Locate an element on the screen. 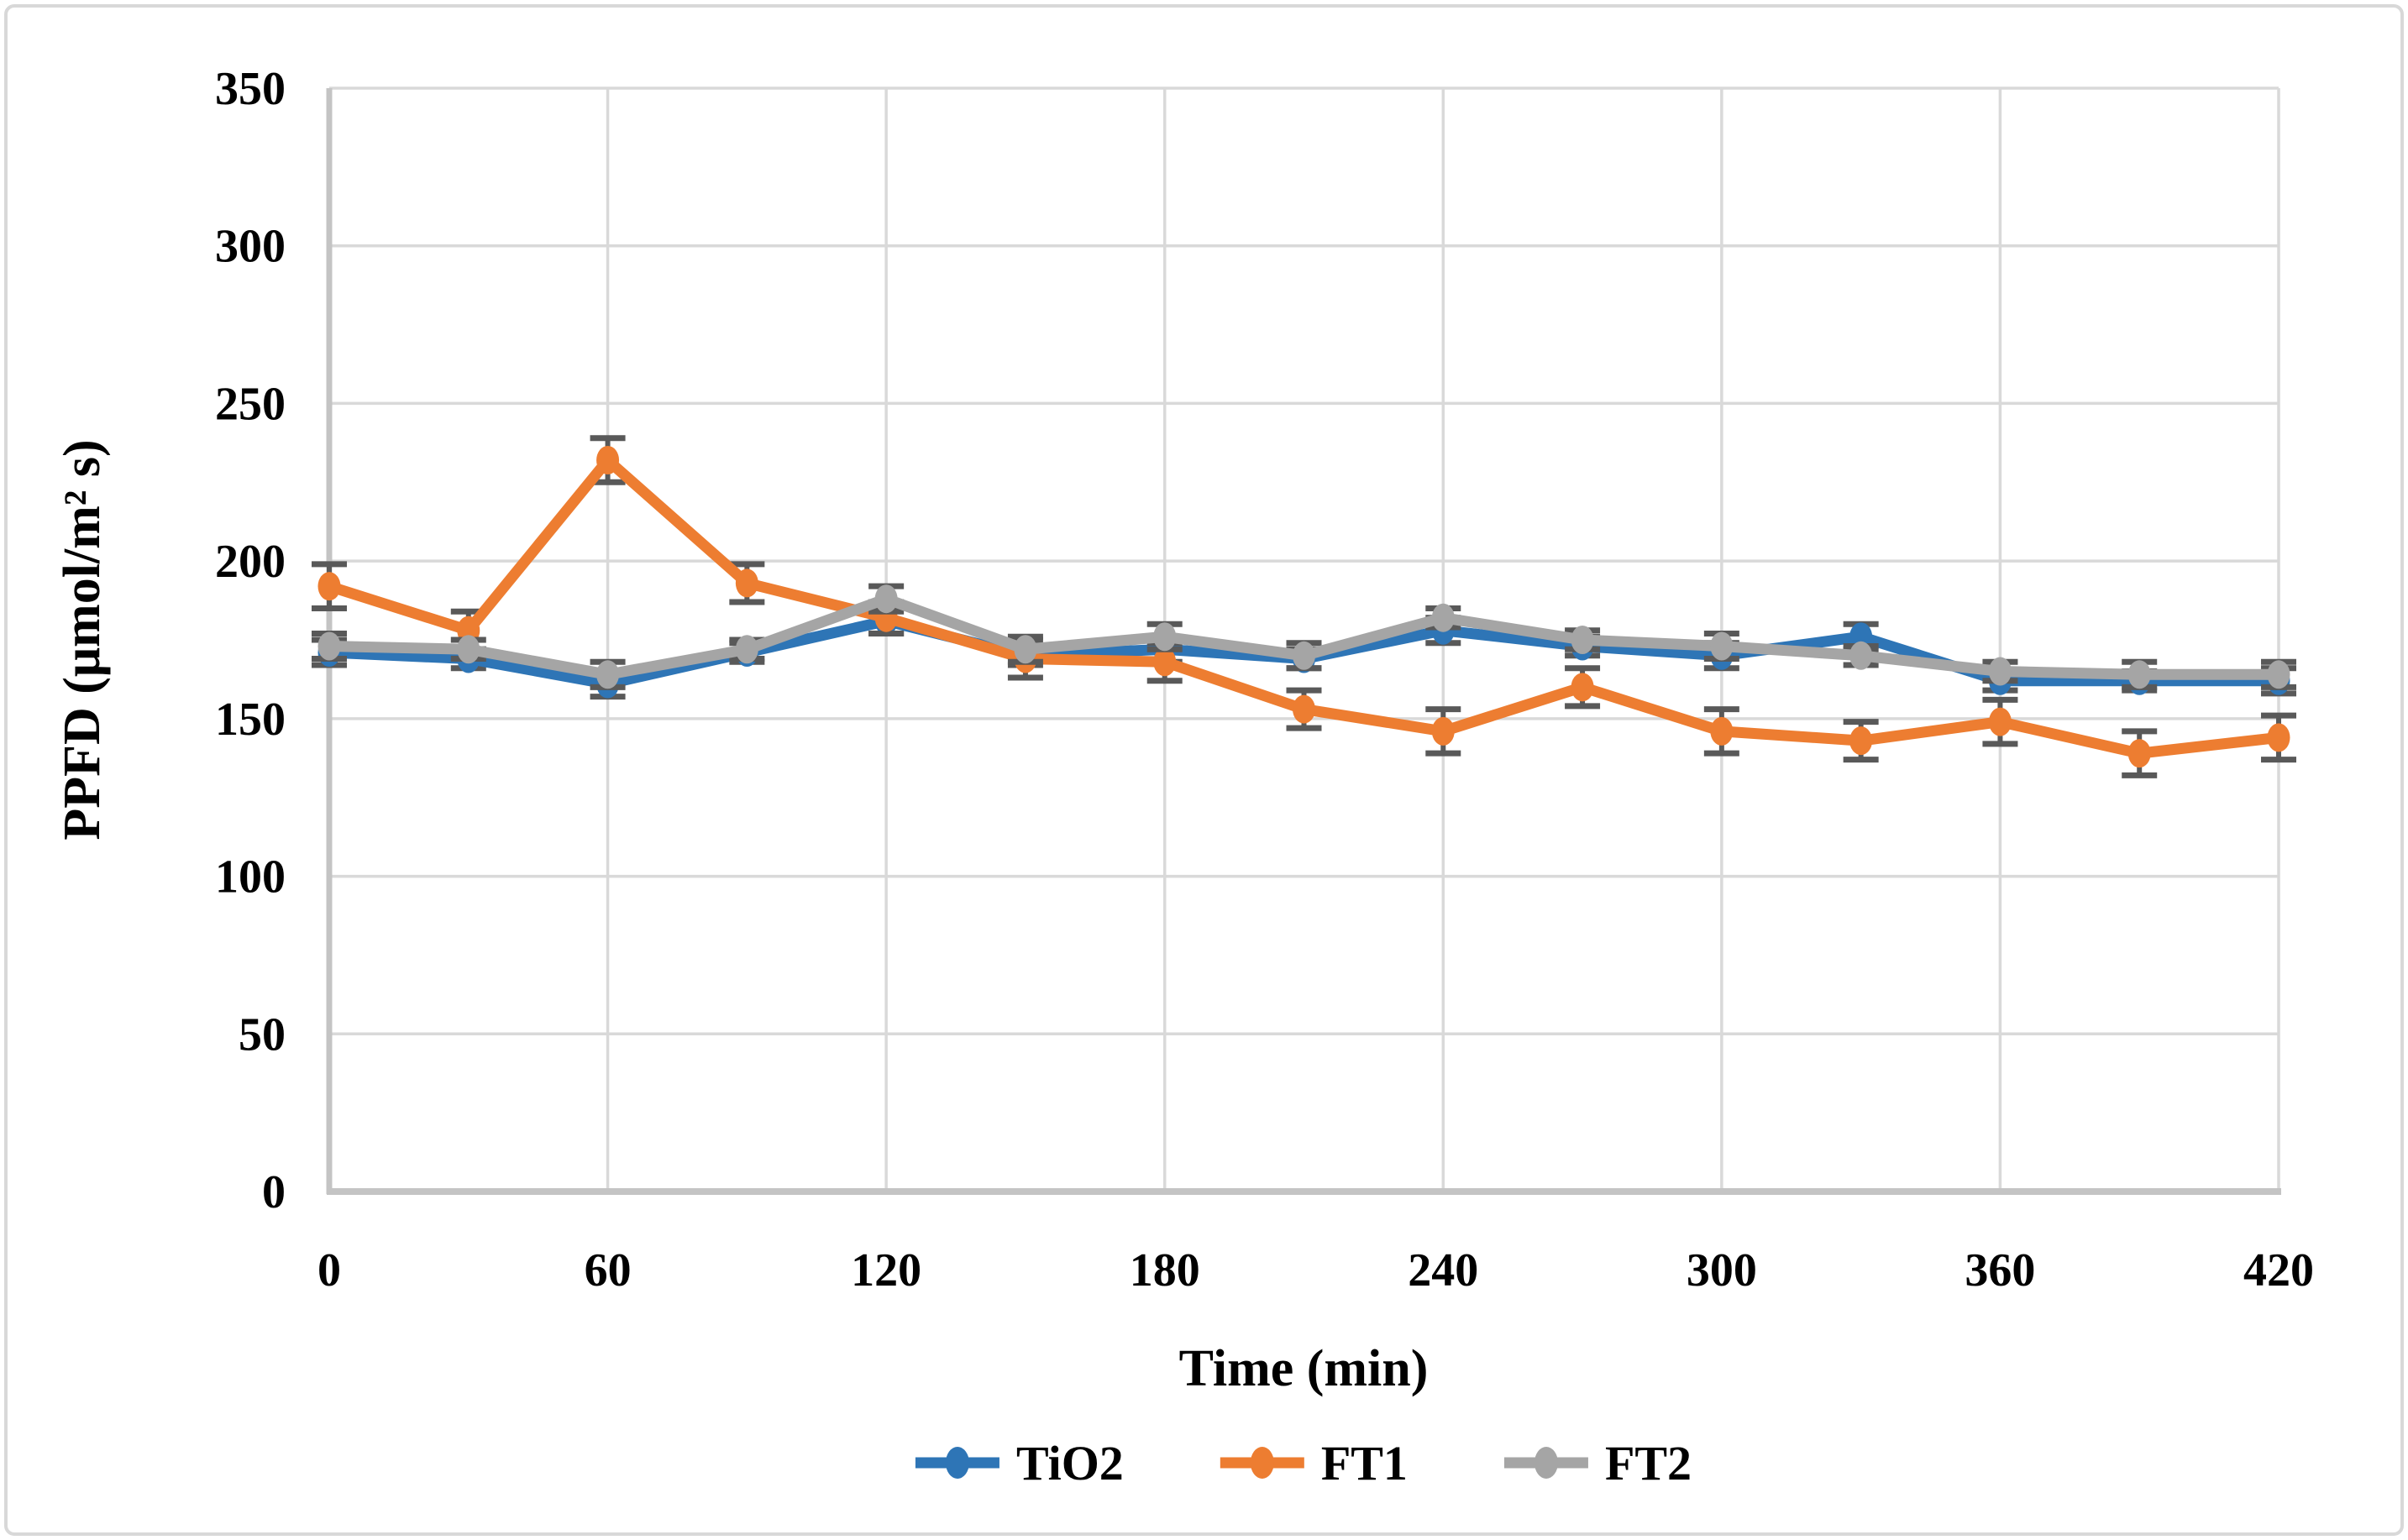  y-tick-label: 200 is located at coordinates (250, 562).